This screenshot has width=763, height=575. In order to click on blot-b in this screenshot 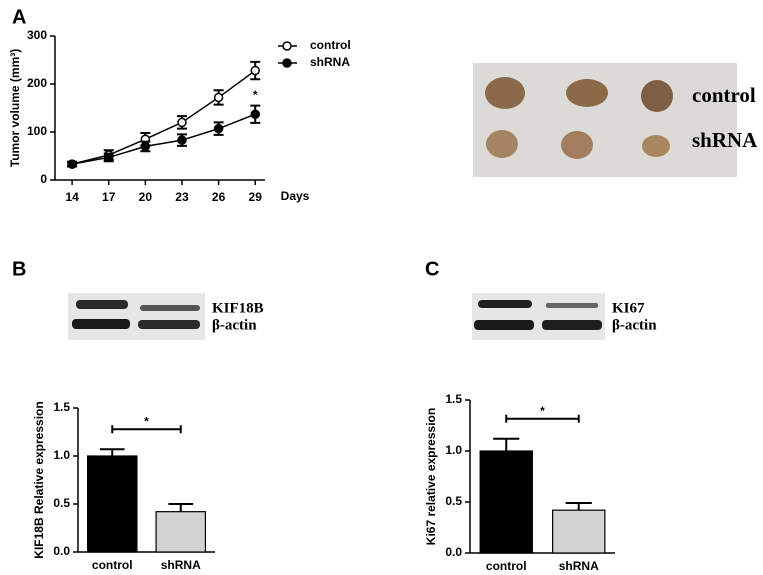, I will do `click(136, 316)`.